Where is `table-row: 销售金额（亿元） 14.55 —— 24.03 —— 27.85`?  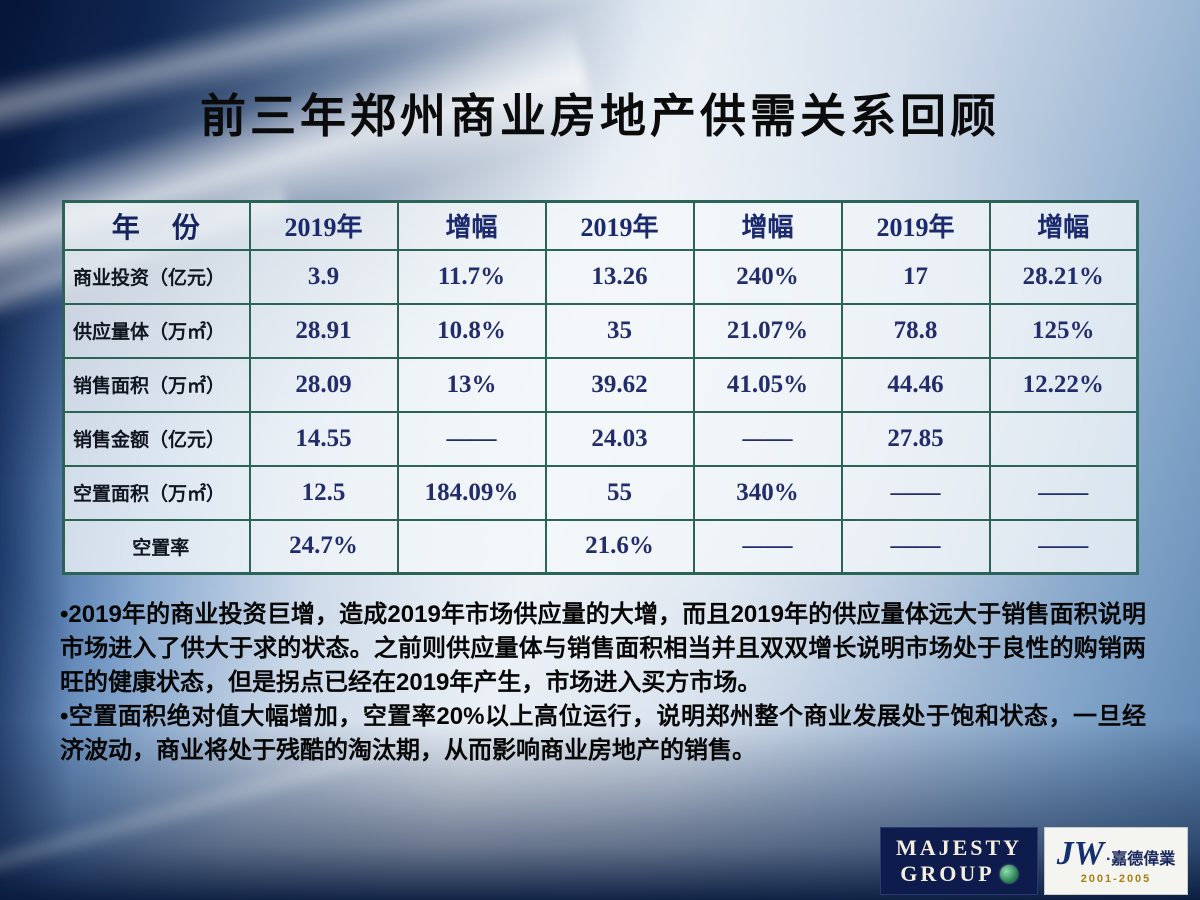
table-row: 销售金额（亿元） 14.55 —— 24.03 —— 27.85 is located at coordinates (600, 438).